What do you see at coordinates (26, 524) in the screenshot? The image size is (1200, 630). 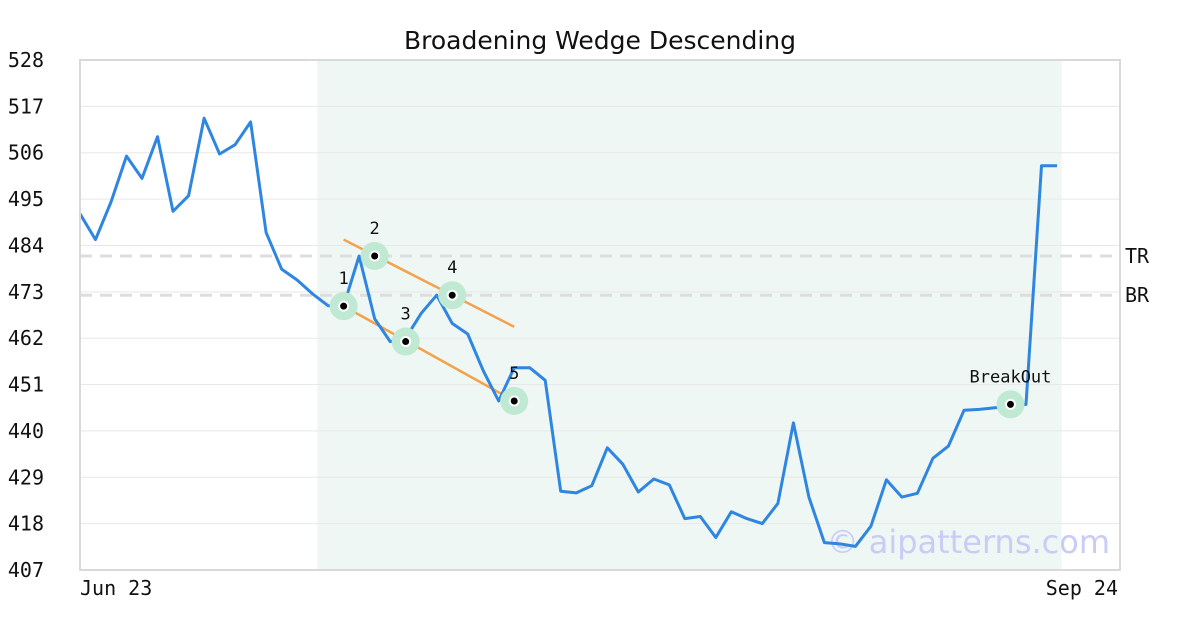 I see `y-tick-label: 418` at bounding box center [26, 524].